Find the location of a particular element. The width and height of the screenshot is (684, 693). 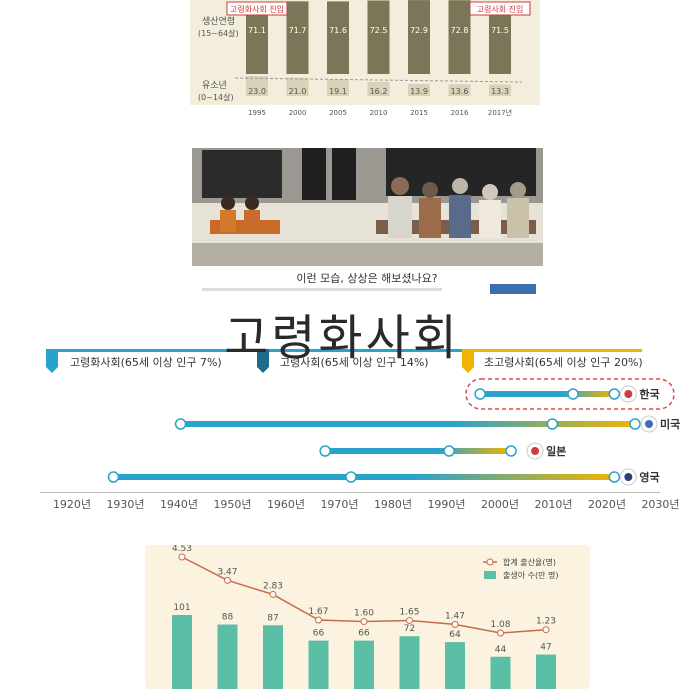

poster-illustration: 이런 모습, 상상은 해보셨나요? is located at coordinates (367, 224).